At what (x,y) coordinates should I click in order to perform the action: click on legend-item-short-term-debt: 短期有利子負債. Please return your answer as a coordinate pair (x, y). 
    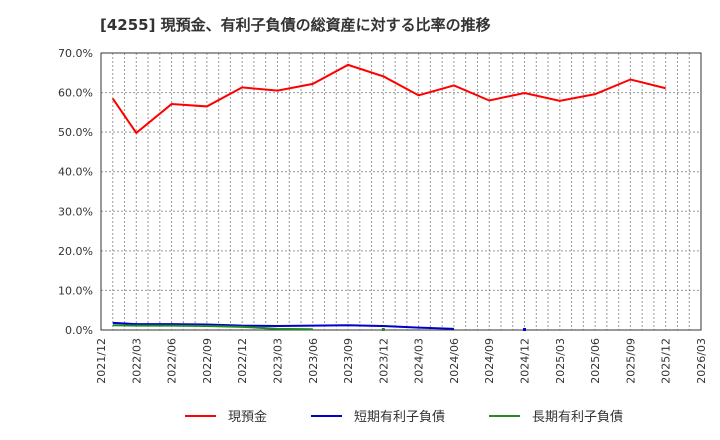
    Looking at the image, I should click on (378, 415).